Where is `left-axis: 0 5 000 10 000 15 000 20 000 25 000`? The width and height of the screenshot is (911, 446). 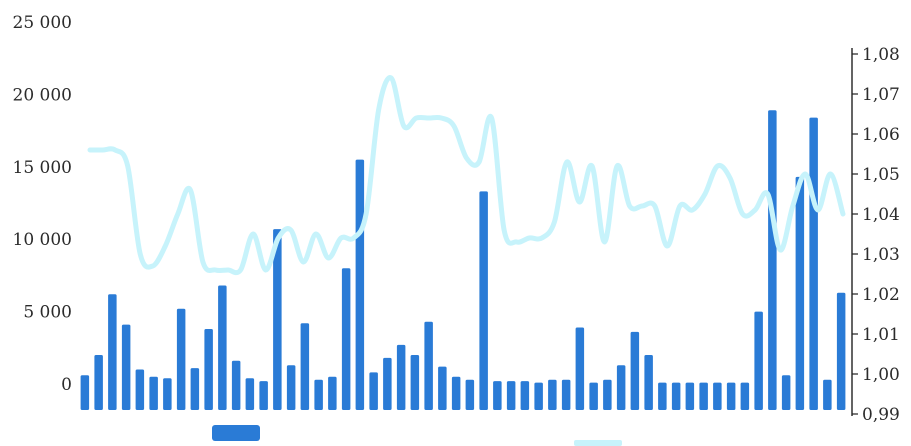
left-axis: 0 5 000 10 000 15 000 20 000 25 000 is located at coordinates (42, 204).